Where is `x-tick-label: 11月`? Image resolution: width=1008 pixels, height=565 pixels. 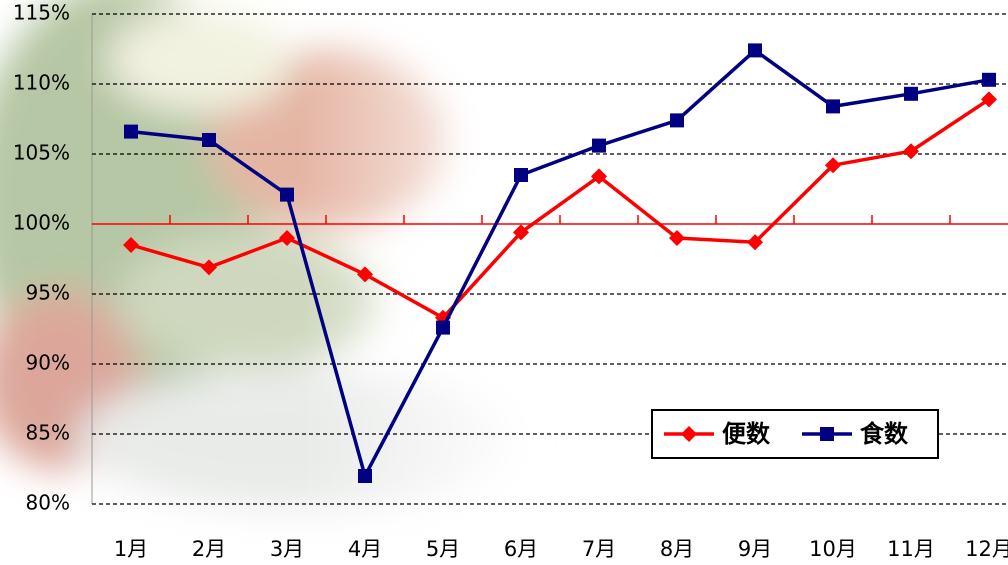 x-tick-label: 11月 is located at coordinates (911, 549).